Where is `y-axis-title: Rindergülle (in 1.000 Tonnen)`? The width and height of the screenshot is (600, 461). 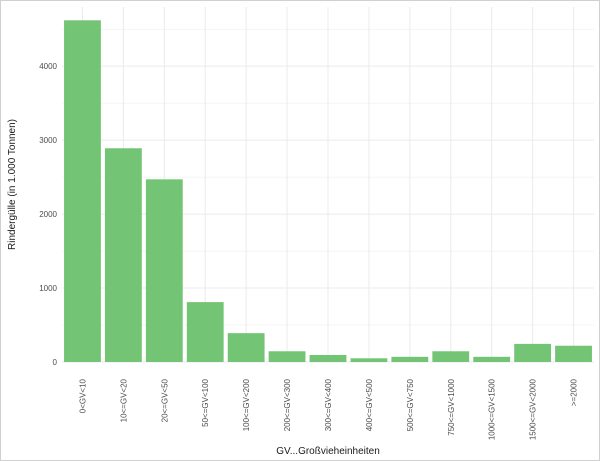
y-axis-title: Rindergülle (in 1.000 Tonnen) is located at coordinates (12, 184).